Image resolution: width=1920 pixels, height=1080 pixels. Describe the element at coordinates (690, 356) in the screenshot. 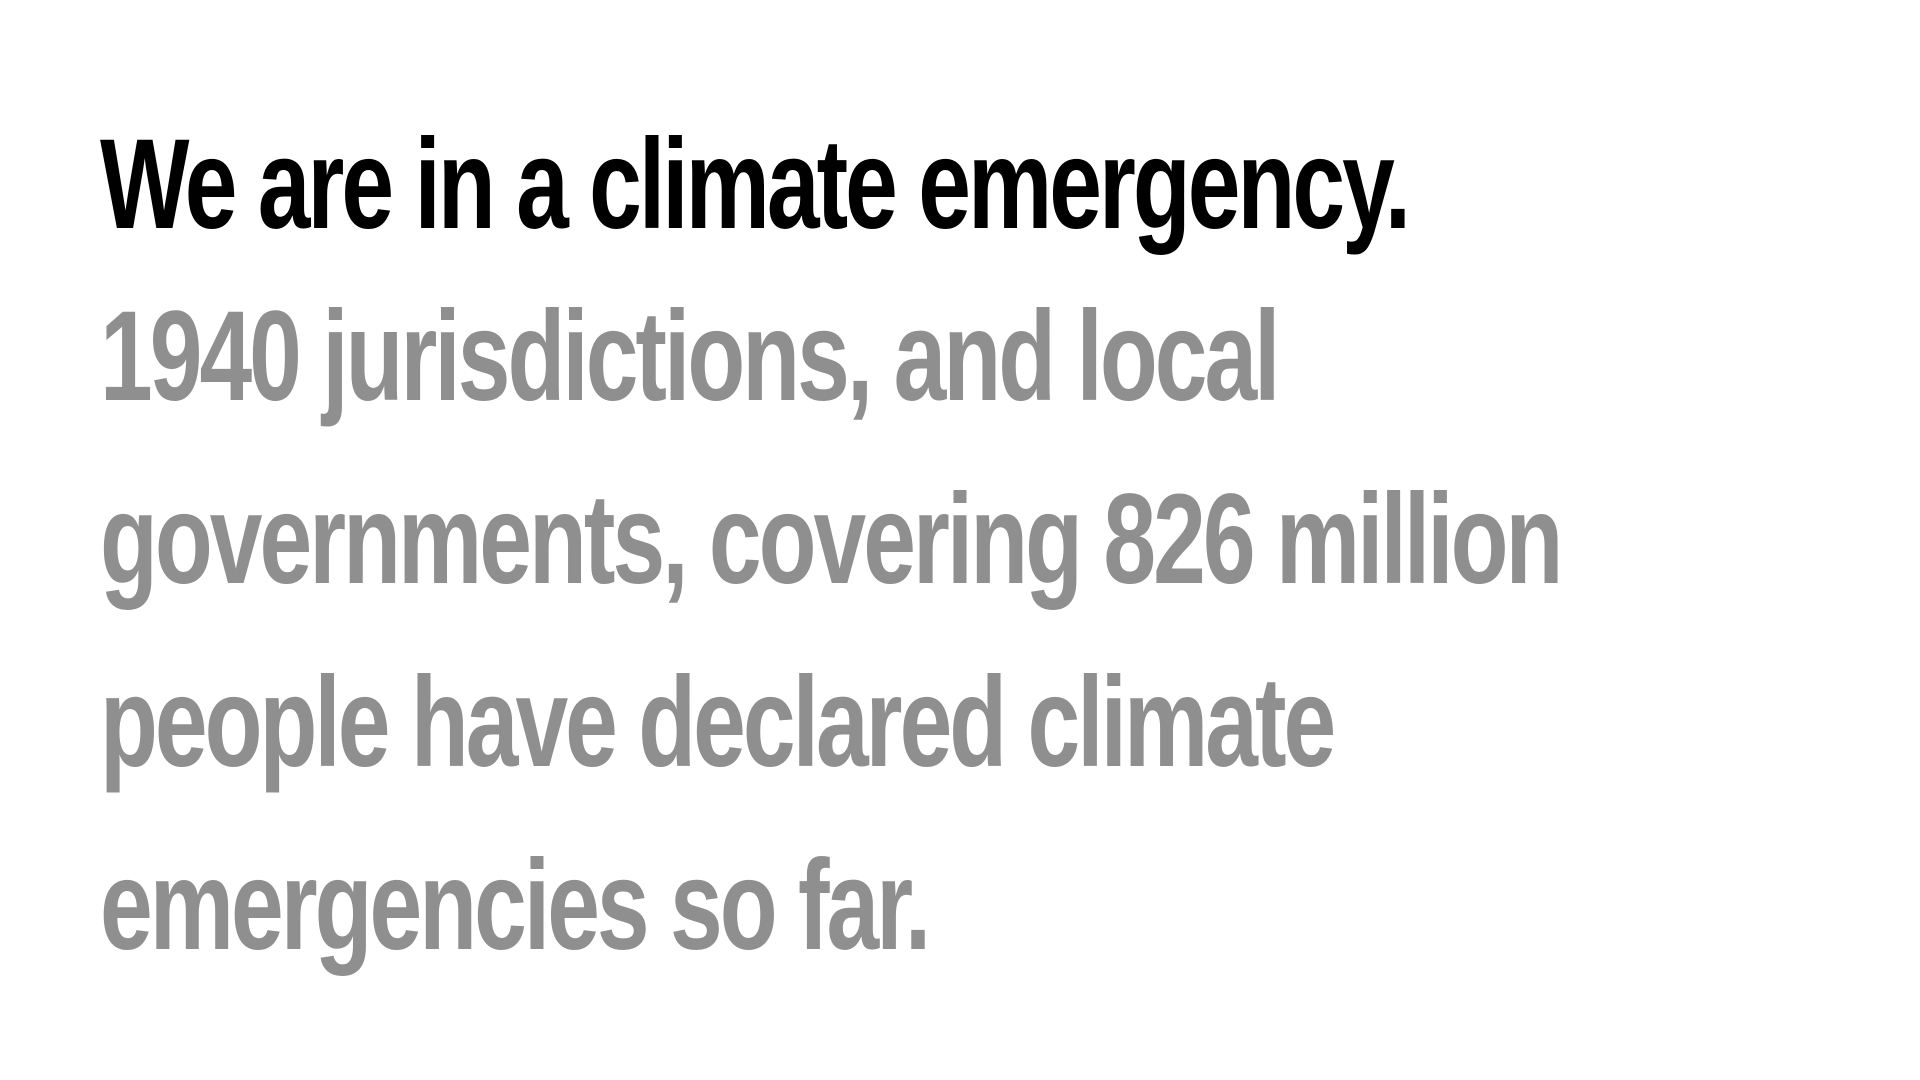

I see `body-line-1: 1940 jurisdictions, and local` at that location.